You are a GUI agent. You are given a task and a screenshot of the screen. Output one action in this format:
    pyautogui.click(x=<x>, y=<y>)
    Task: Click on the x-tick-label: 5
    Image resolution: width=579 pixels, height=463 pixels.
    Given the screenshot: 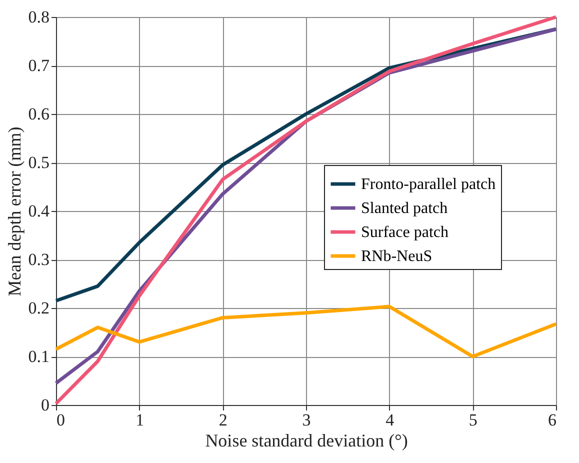 What is the action you would take?
    pyautogui.click(x=473, y=420)
    